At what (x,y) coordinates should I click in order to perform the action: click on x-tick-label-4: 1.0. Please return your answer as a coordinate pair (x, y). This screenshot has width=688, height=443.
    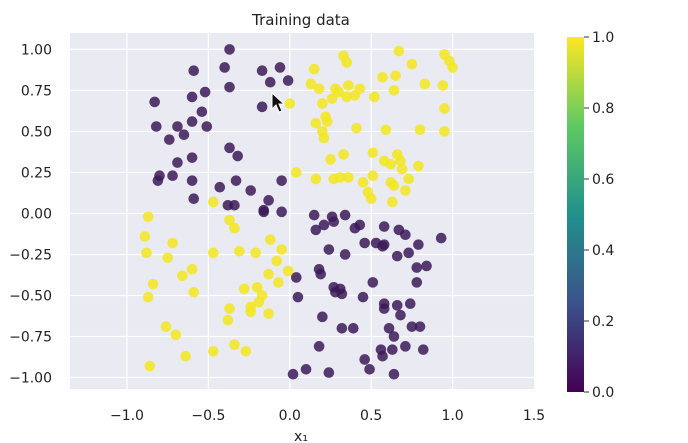
    Looking at the image, I should click on (452, 416).